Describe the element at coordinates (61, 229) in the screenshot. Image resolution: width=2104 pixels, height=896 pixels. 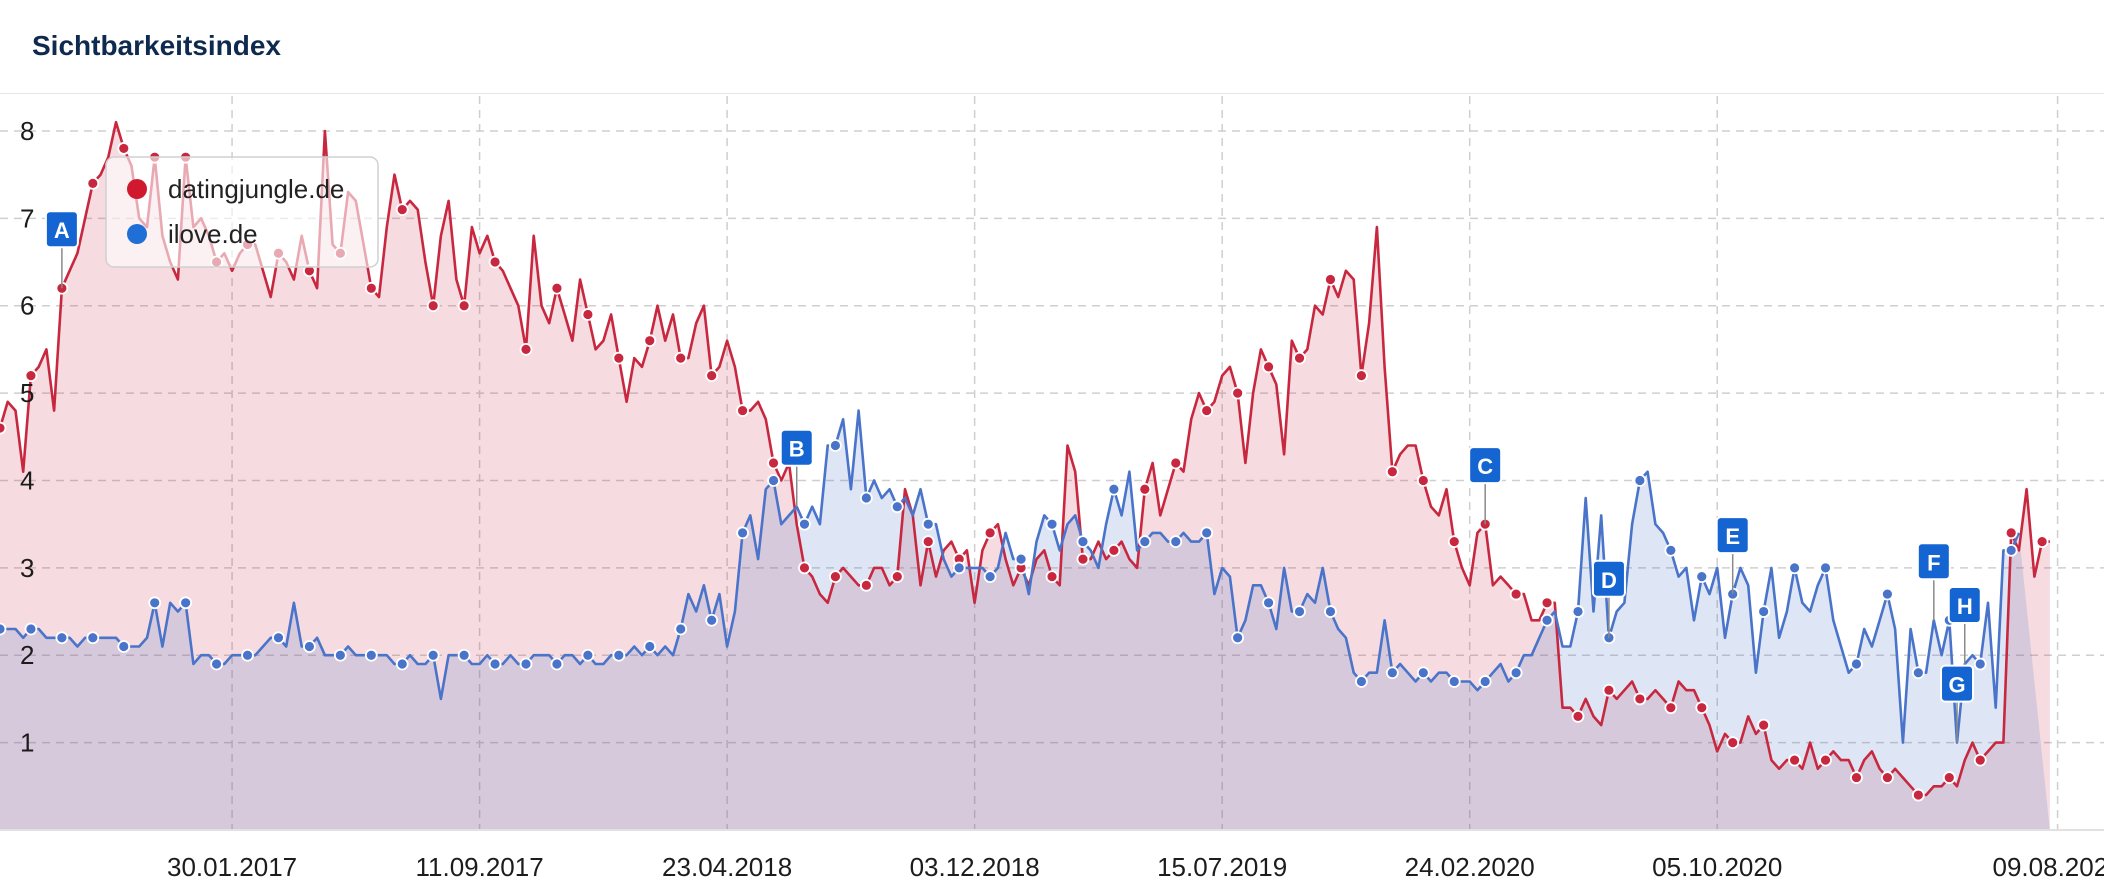
I see `event-marker-a: A` at that location.